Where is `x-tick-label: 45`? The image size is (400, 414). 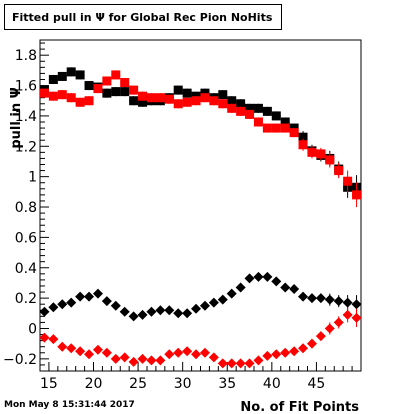
x-tick-label: 45 is located at coordinates (317, 384).